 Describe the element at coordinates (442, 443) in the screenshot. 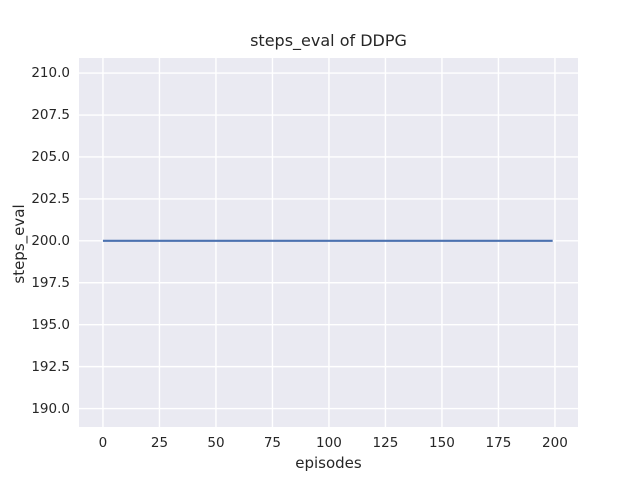

I see `x-tick-label: 150` at that location.